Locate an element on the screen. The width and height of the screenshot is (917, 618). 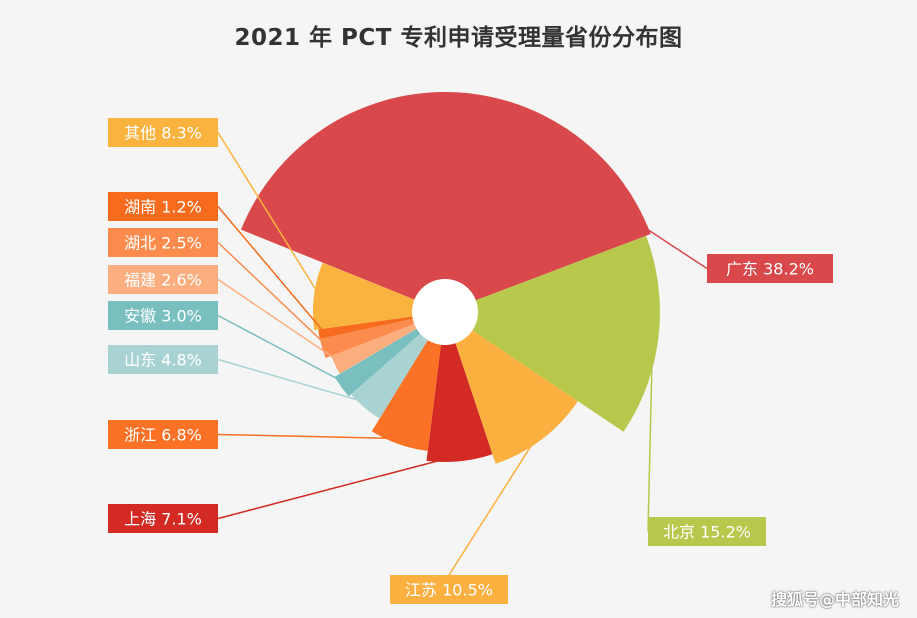
label-box-江苏 is located at coordinates (449, 589).